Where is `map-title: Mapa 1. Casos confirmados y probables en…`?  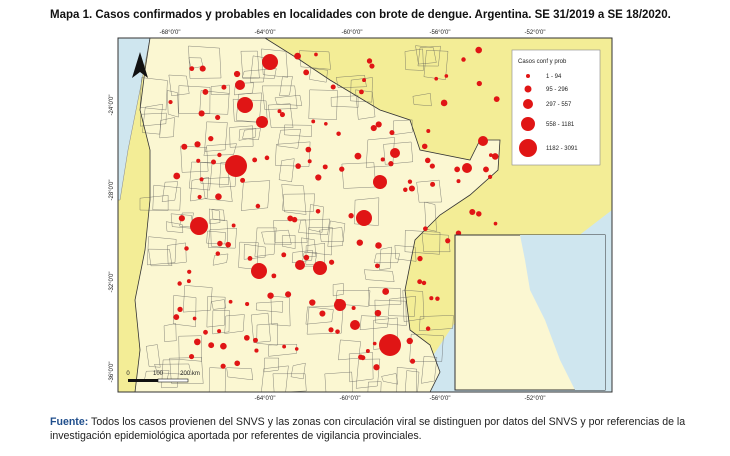
map-title: Mapa 1. Casos confirmados y probables en… is located at coordinates (360, 15).